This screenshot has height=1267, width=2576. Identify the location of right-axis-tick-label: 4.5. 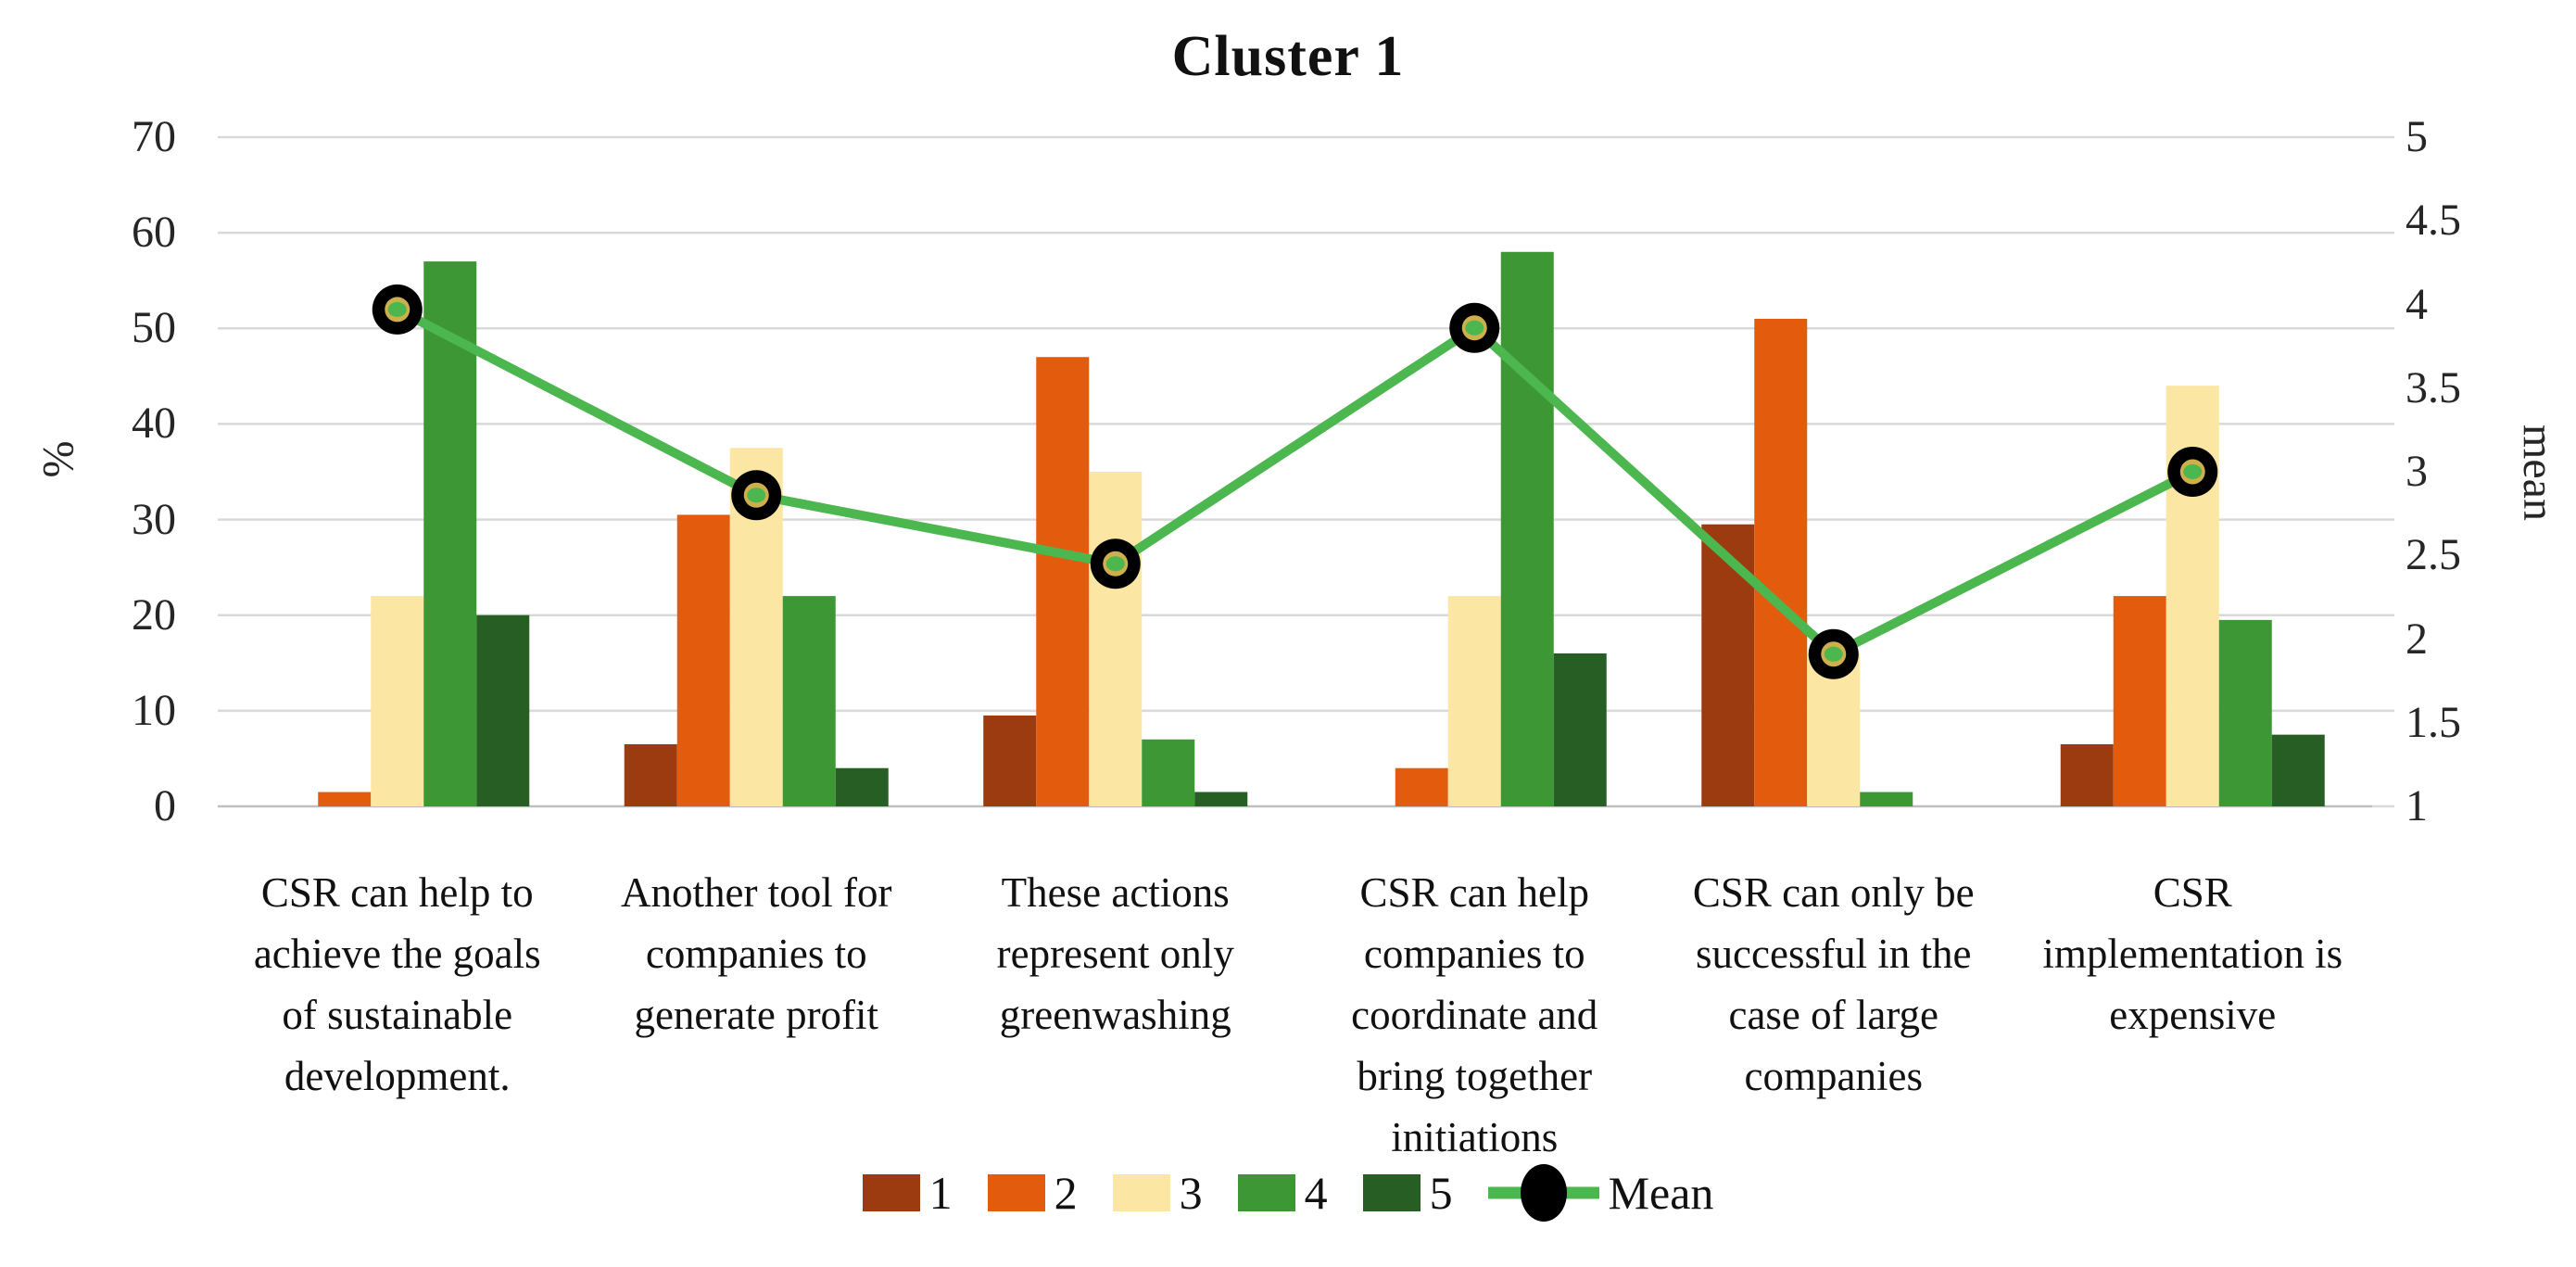
(2433, 221).